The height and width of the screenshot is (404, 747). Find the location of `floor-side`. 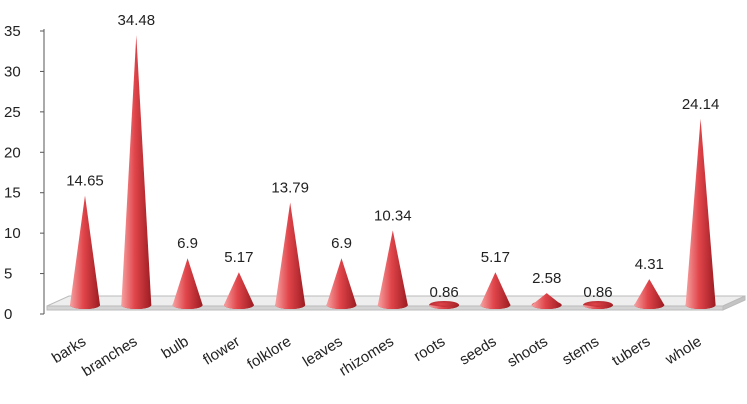

floor-side is located at coordinates (734, 303).